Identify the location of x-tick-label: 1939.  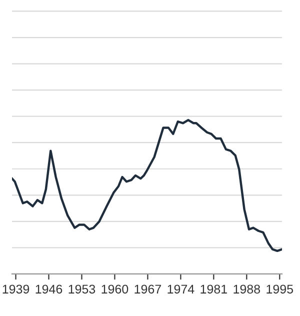
(16, 289).